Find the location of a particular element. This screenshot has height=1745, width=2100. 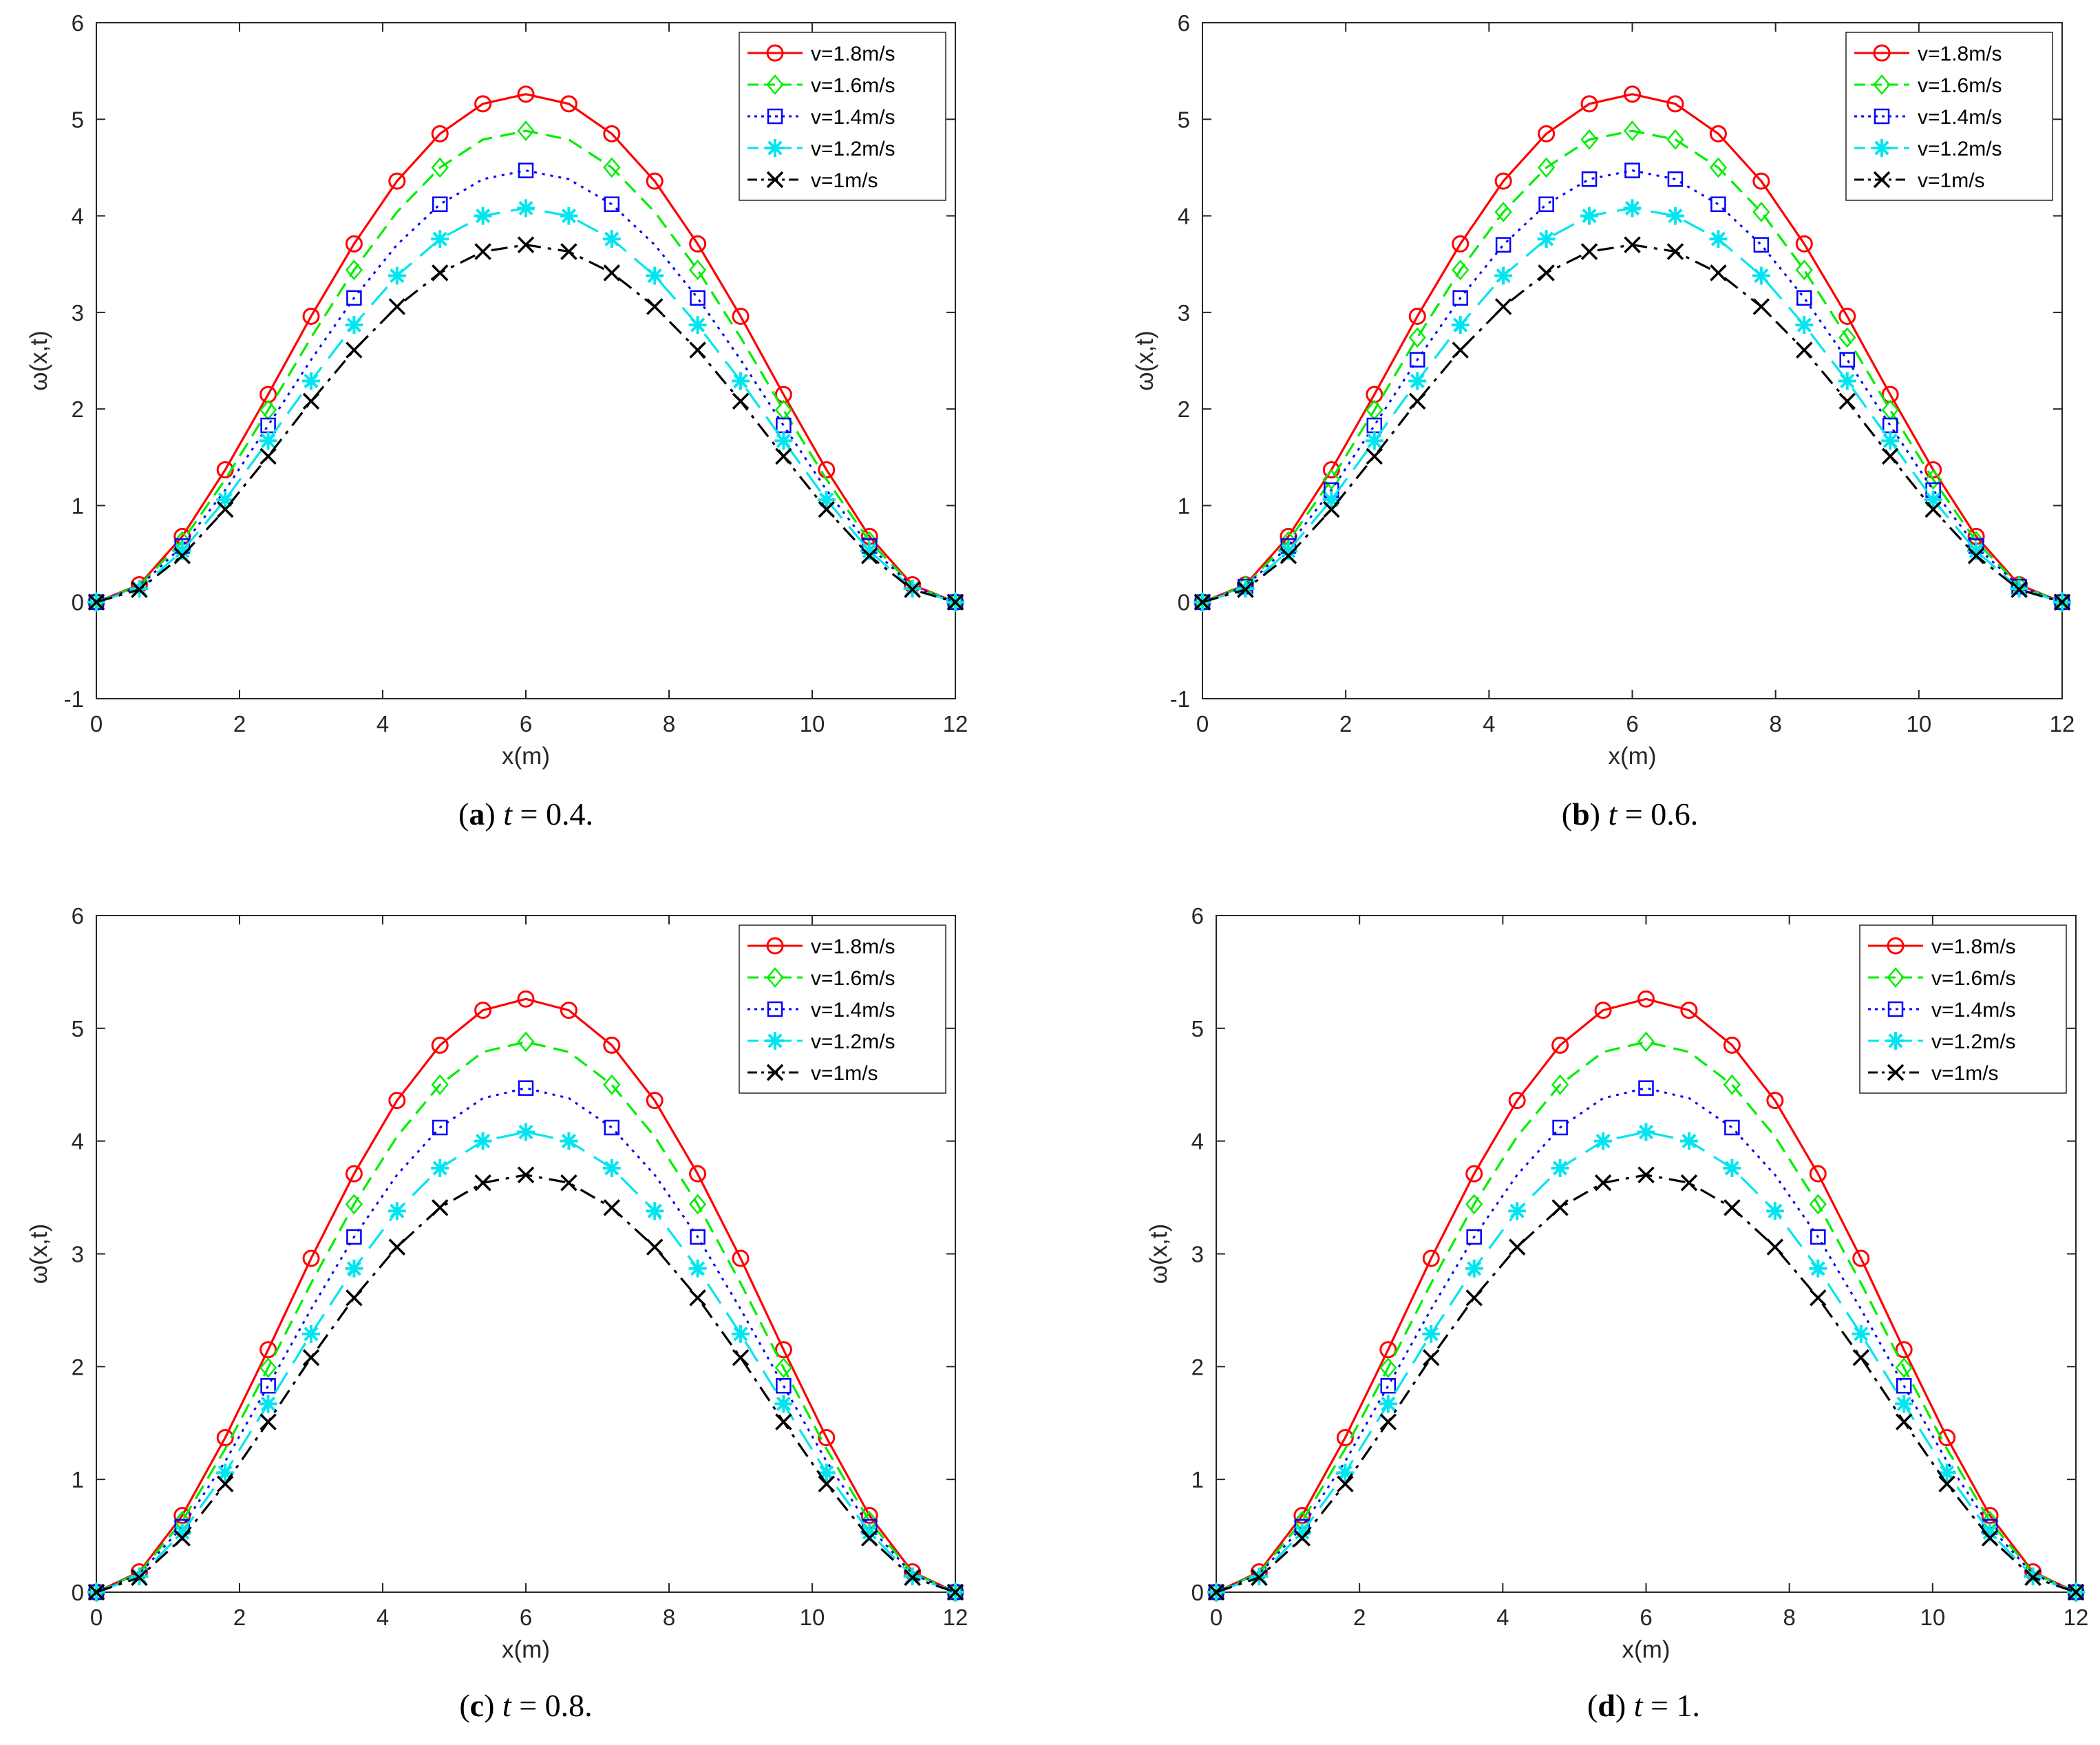

caption-value: 0.6. is located at coordinates (1674, 814).